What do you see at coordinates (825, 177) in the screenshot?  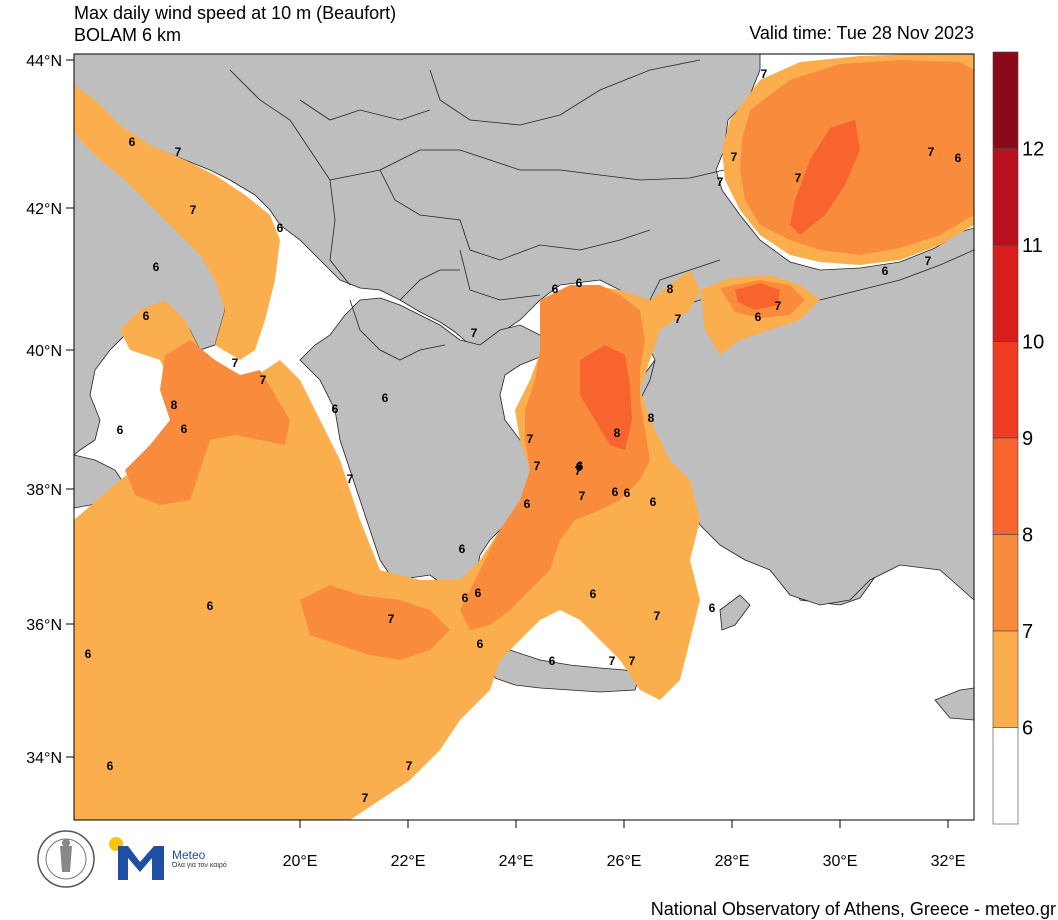 I see `wind-field-bf8-blacksea` at bounding box center [825, 177].